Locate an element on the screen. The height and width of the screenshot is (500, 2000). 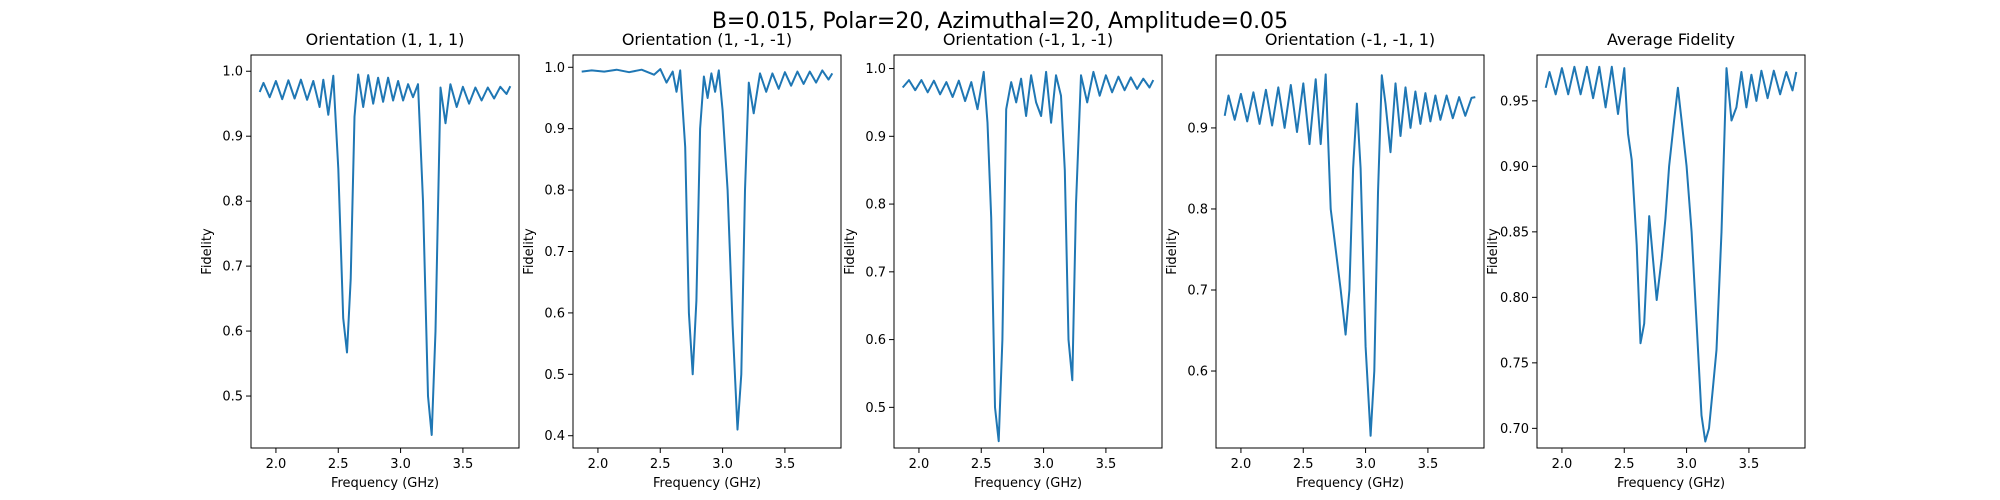
y-tick-label: 0.4 is located at coordinates (554, 436).